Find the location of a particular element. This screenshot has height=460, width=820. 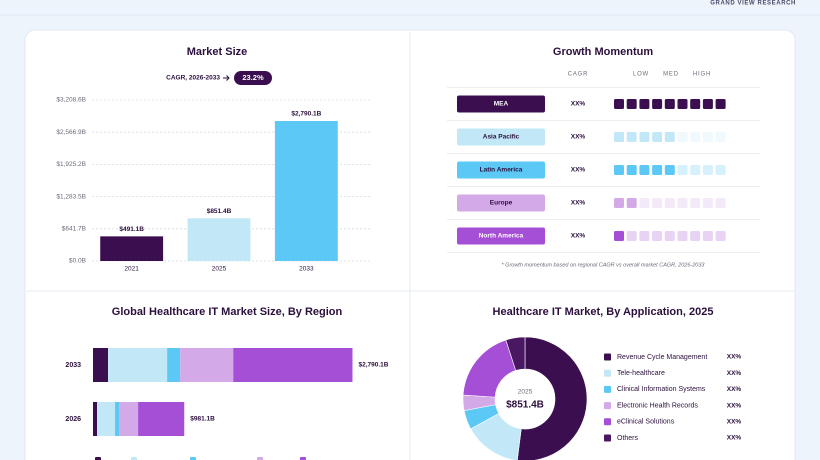

region-label: North America is located at coordinates (501, 236).